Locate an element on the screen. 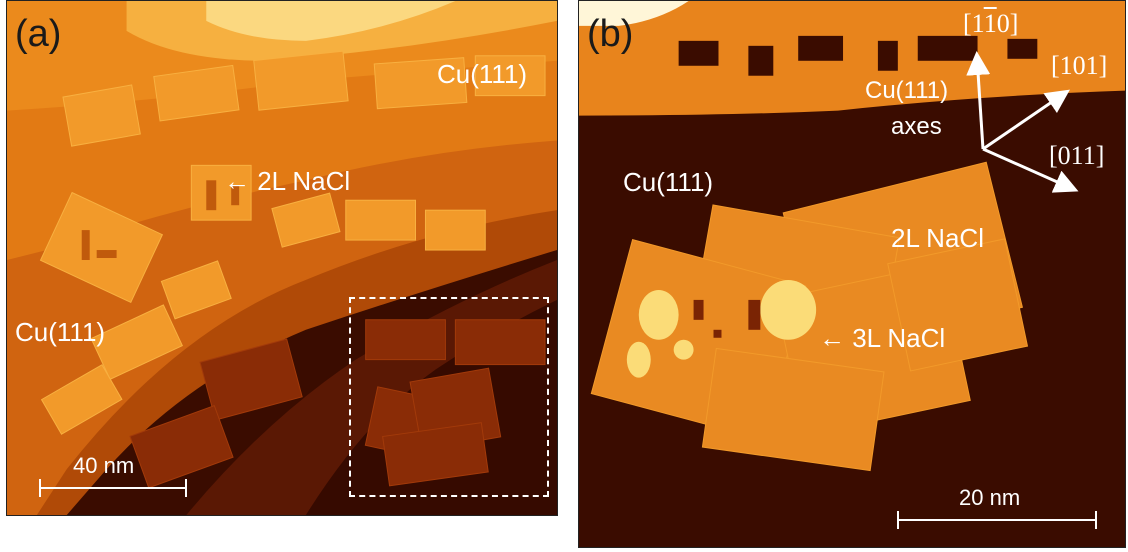 The width and height of the screenshot is (1128, 552). scale-bar-a is located at coordinates (113, 488).